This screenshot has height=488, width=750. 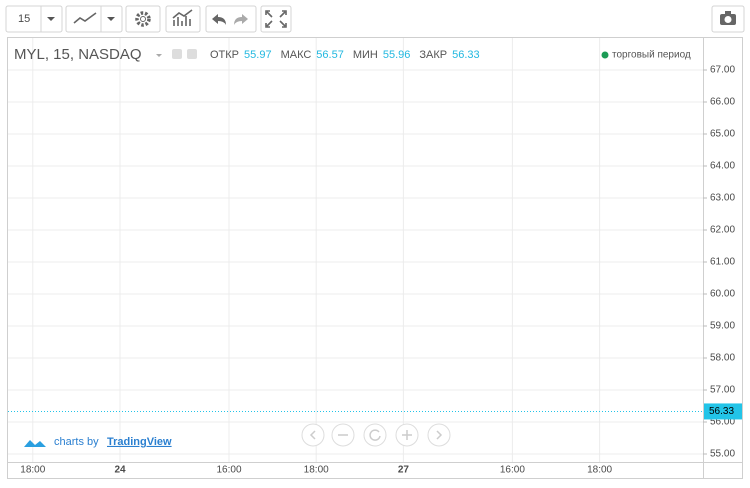 What do you see at coordinates (605, 55) in the screenshot?
I see `session-dot` at bounding box center [605, 55].